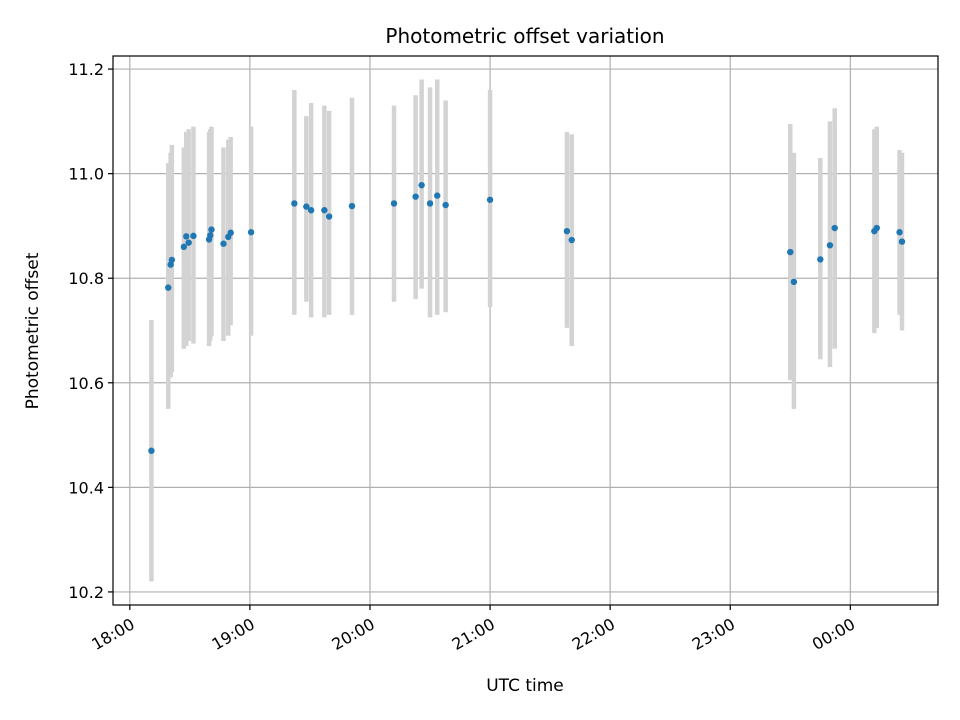 This screenshot has width=960, height=720. What do you see at coordinates (525, 686) in the screenshot?
I see `x-axis-label: UTC time` at bounding box center [525, 686].